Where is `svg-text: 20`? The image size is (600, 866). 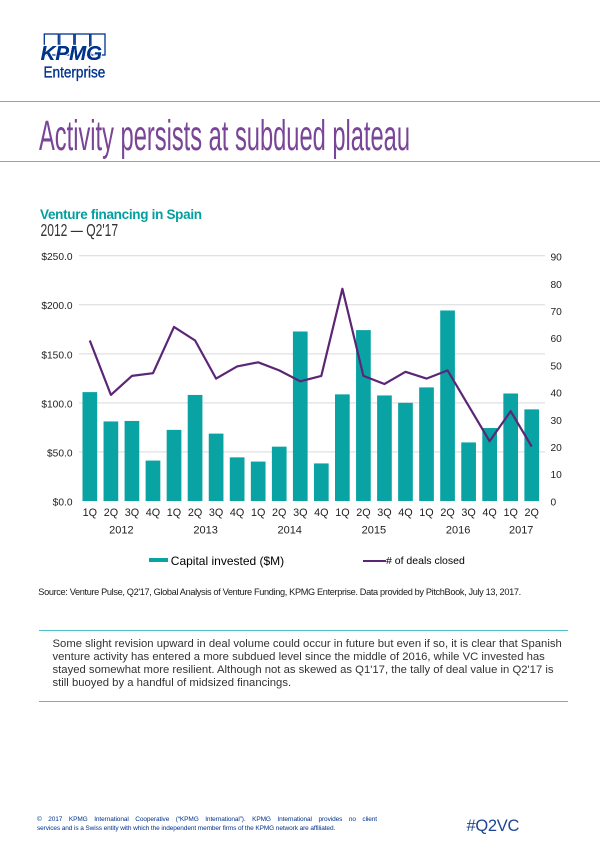 svg-text: 20 is located at coordinates (557, 448).